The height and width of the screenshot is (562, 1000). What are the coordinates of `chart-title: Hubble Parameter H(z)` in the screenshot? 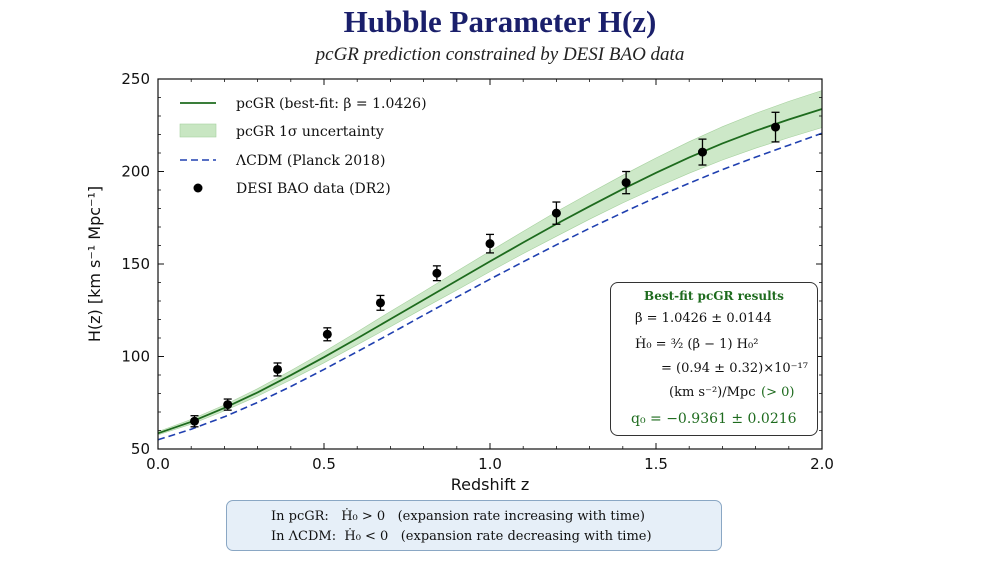 It's located at (500, 21).